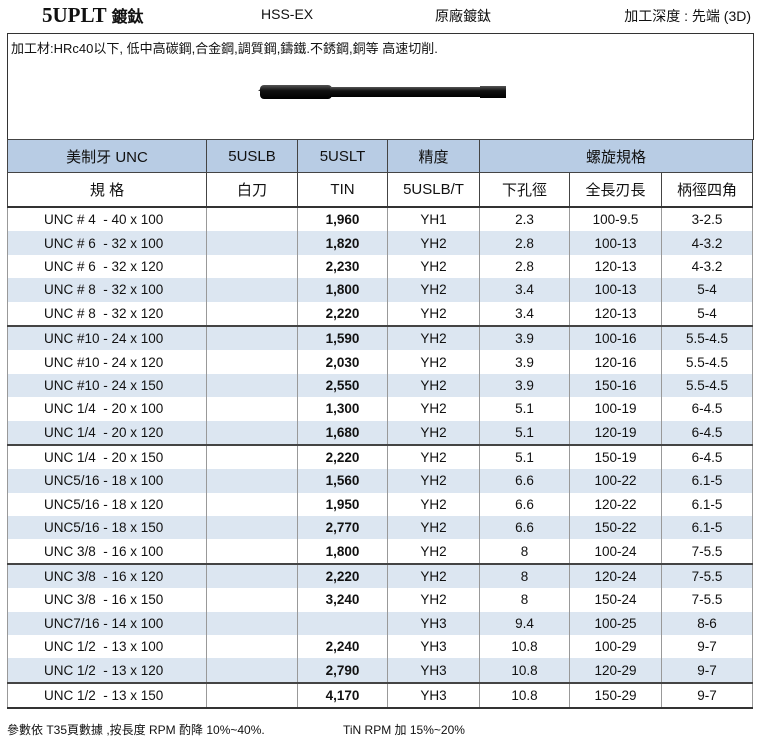 The width and height of the screenshot is (763, 740). I want to click on table-cell: YH1, so click(433, 219).